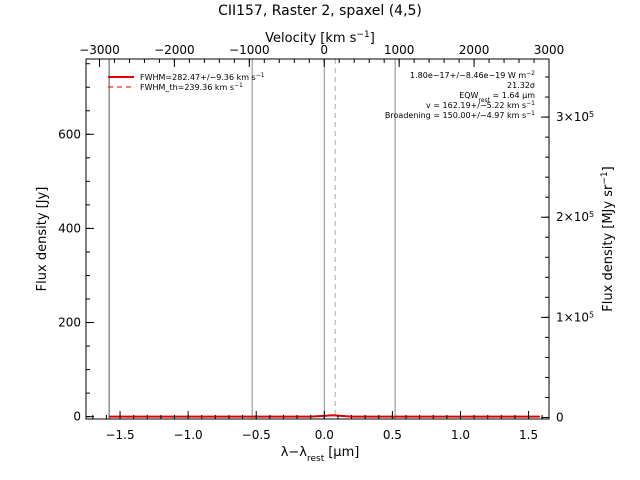  Describe the element at coordinates (174, 50) in the screenshot. I see `velocity-tick-label: −2000` at that location.